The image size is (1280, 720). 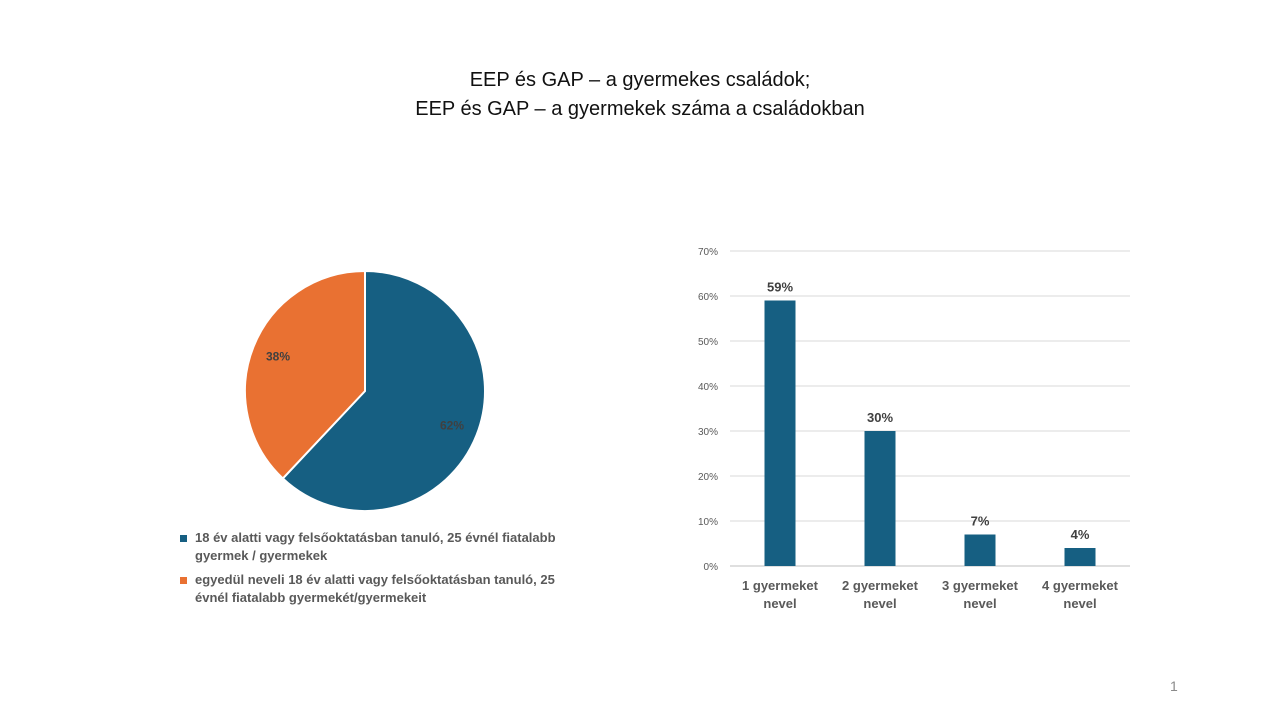 What do you see at coordinates (880, 417) in the screenshot?
I see `bar-data-label-1: 30%` at bounding box center [880, 417].